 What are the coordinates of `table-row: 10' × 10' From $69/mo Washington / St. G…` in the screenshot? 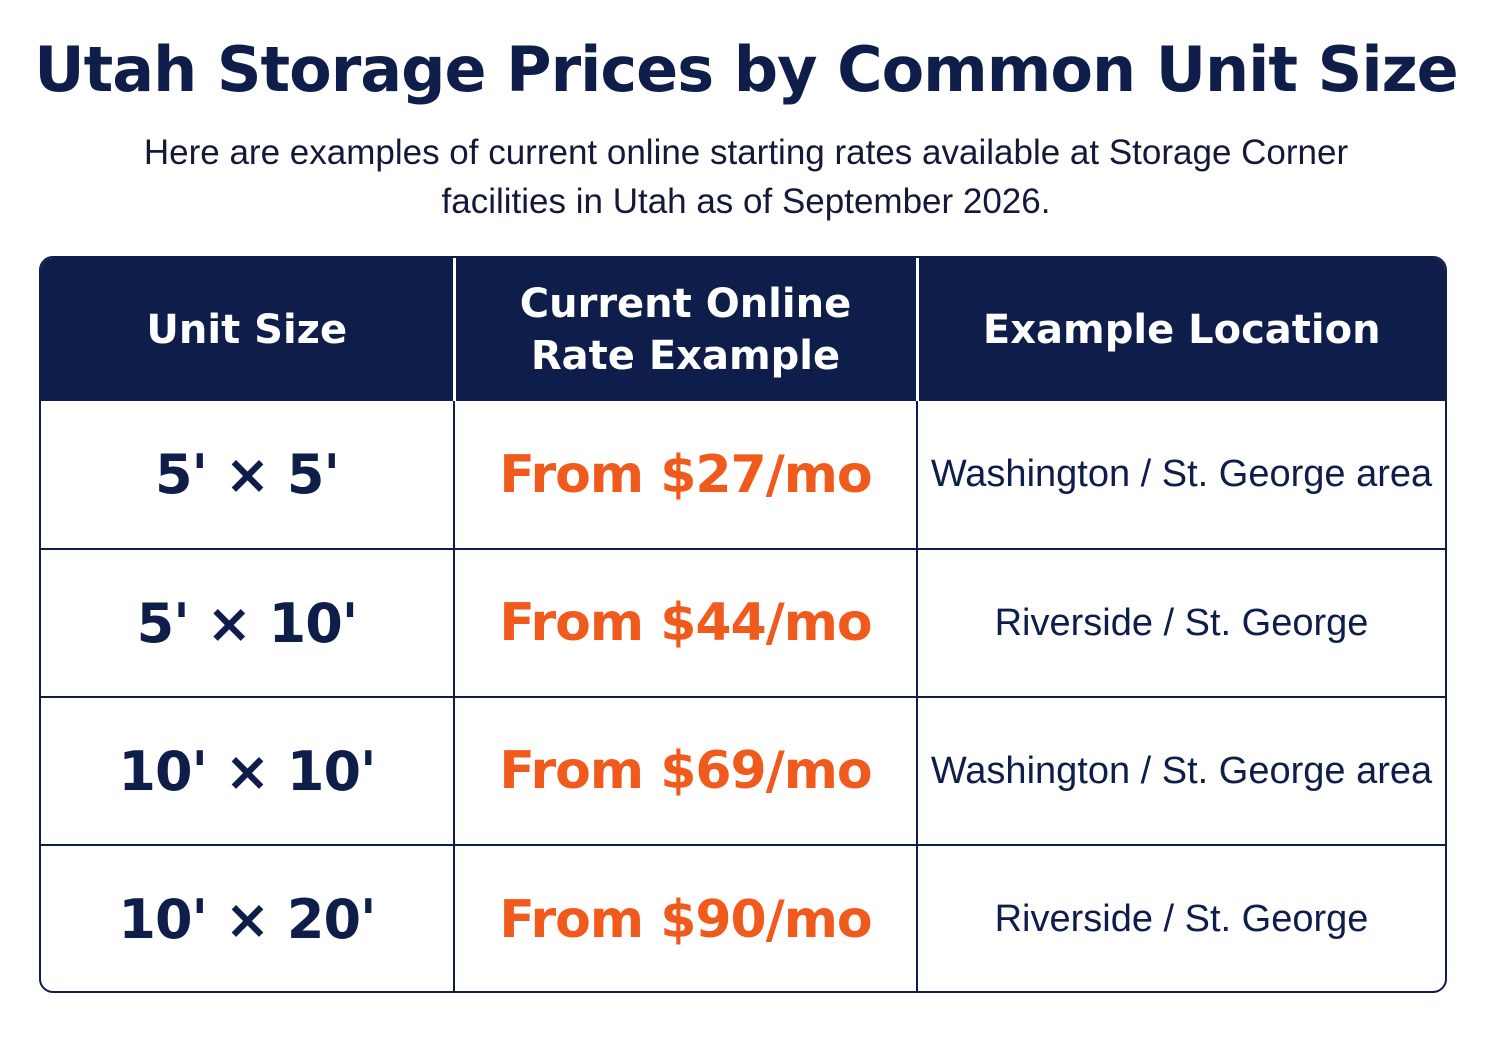 It's located at (743, 771).